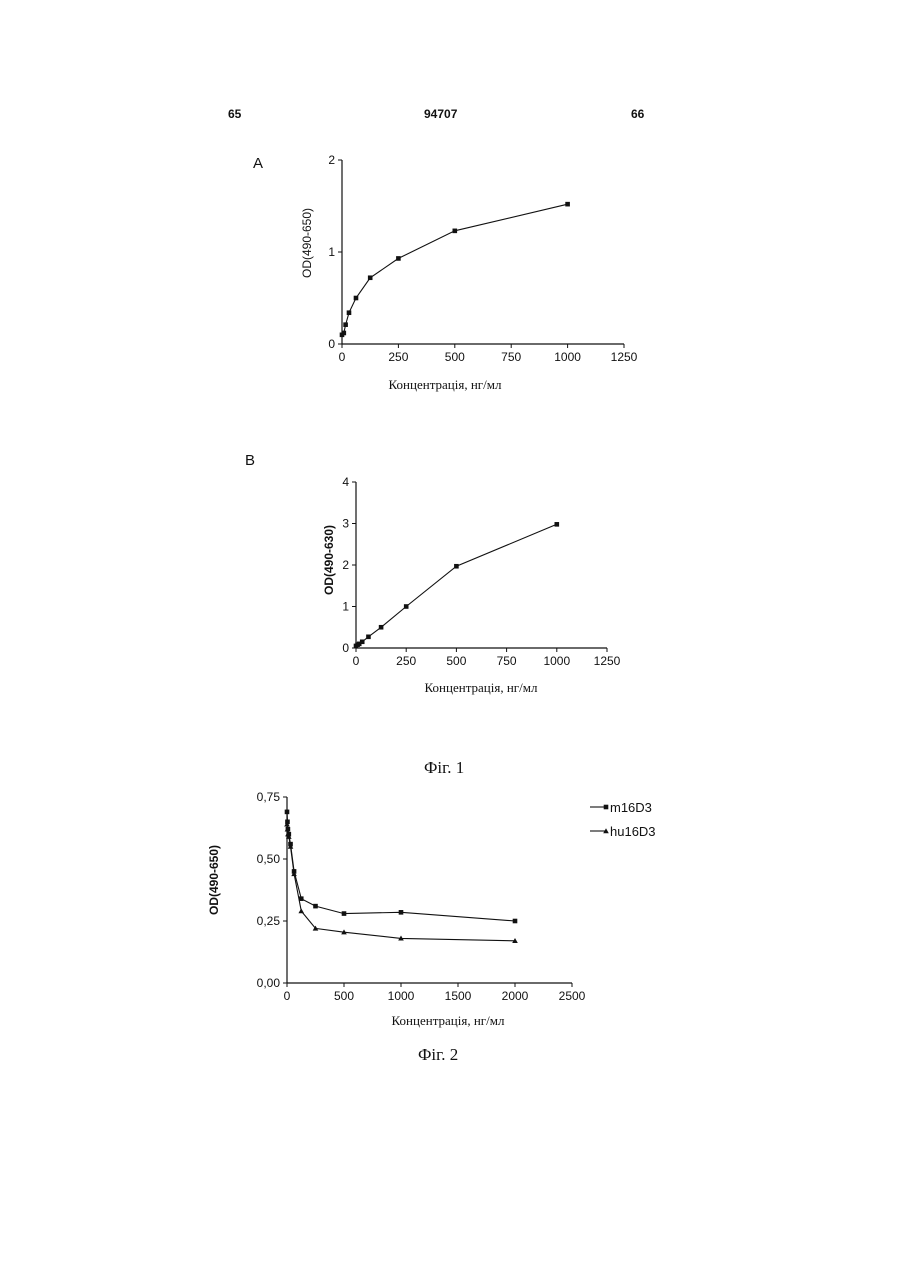 This screenshot has height=1273, width=901. What do you see at coordinates (458, 996) in the screenshot?
I see `x-tick-label: 1500` at bounding box center [458, 996].